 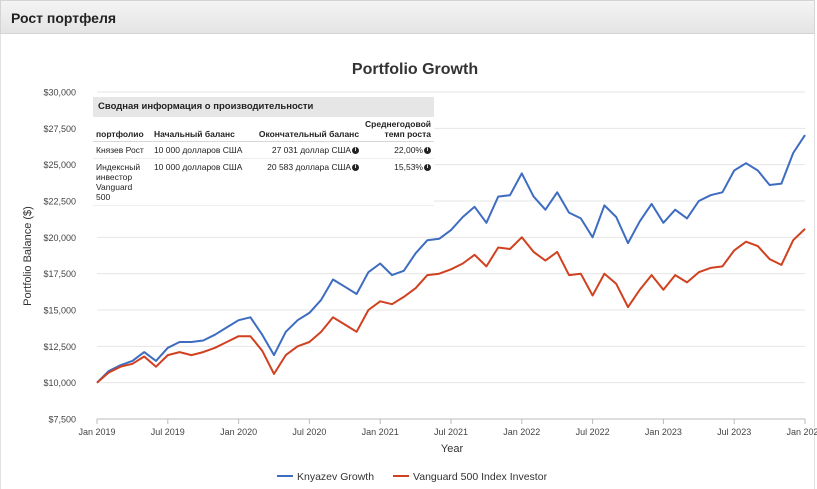 I want to click on y-tick-label: $30,000, so click(x=59, y=93).